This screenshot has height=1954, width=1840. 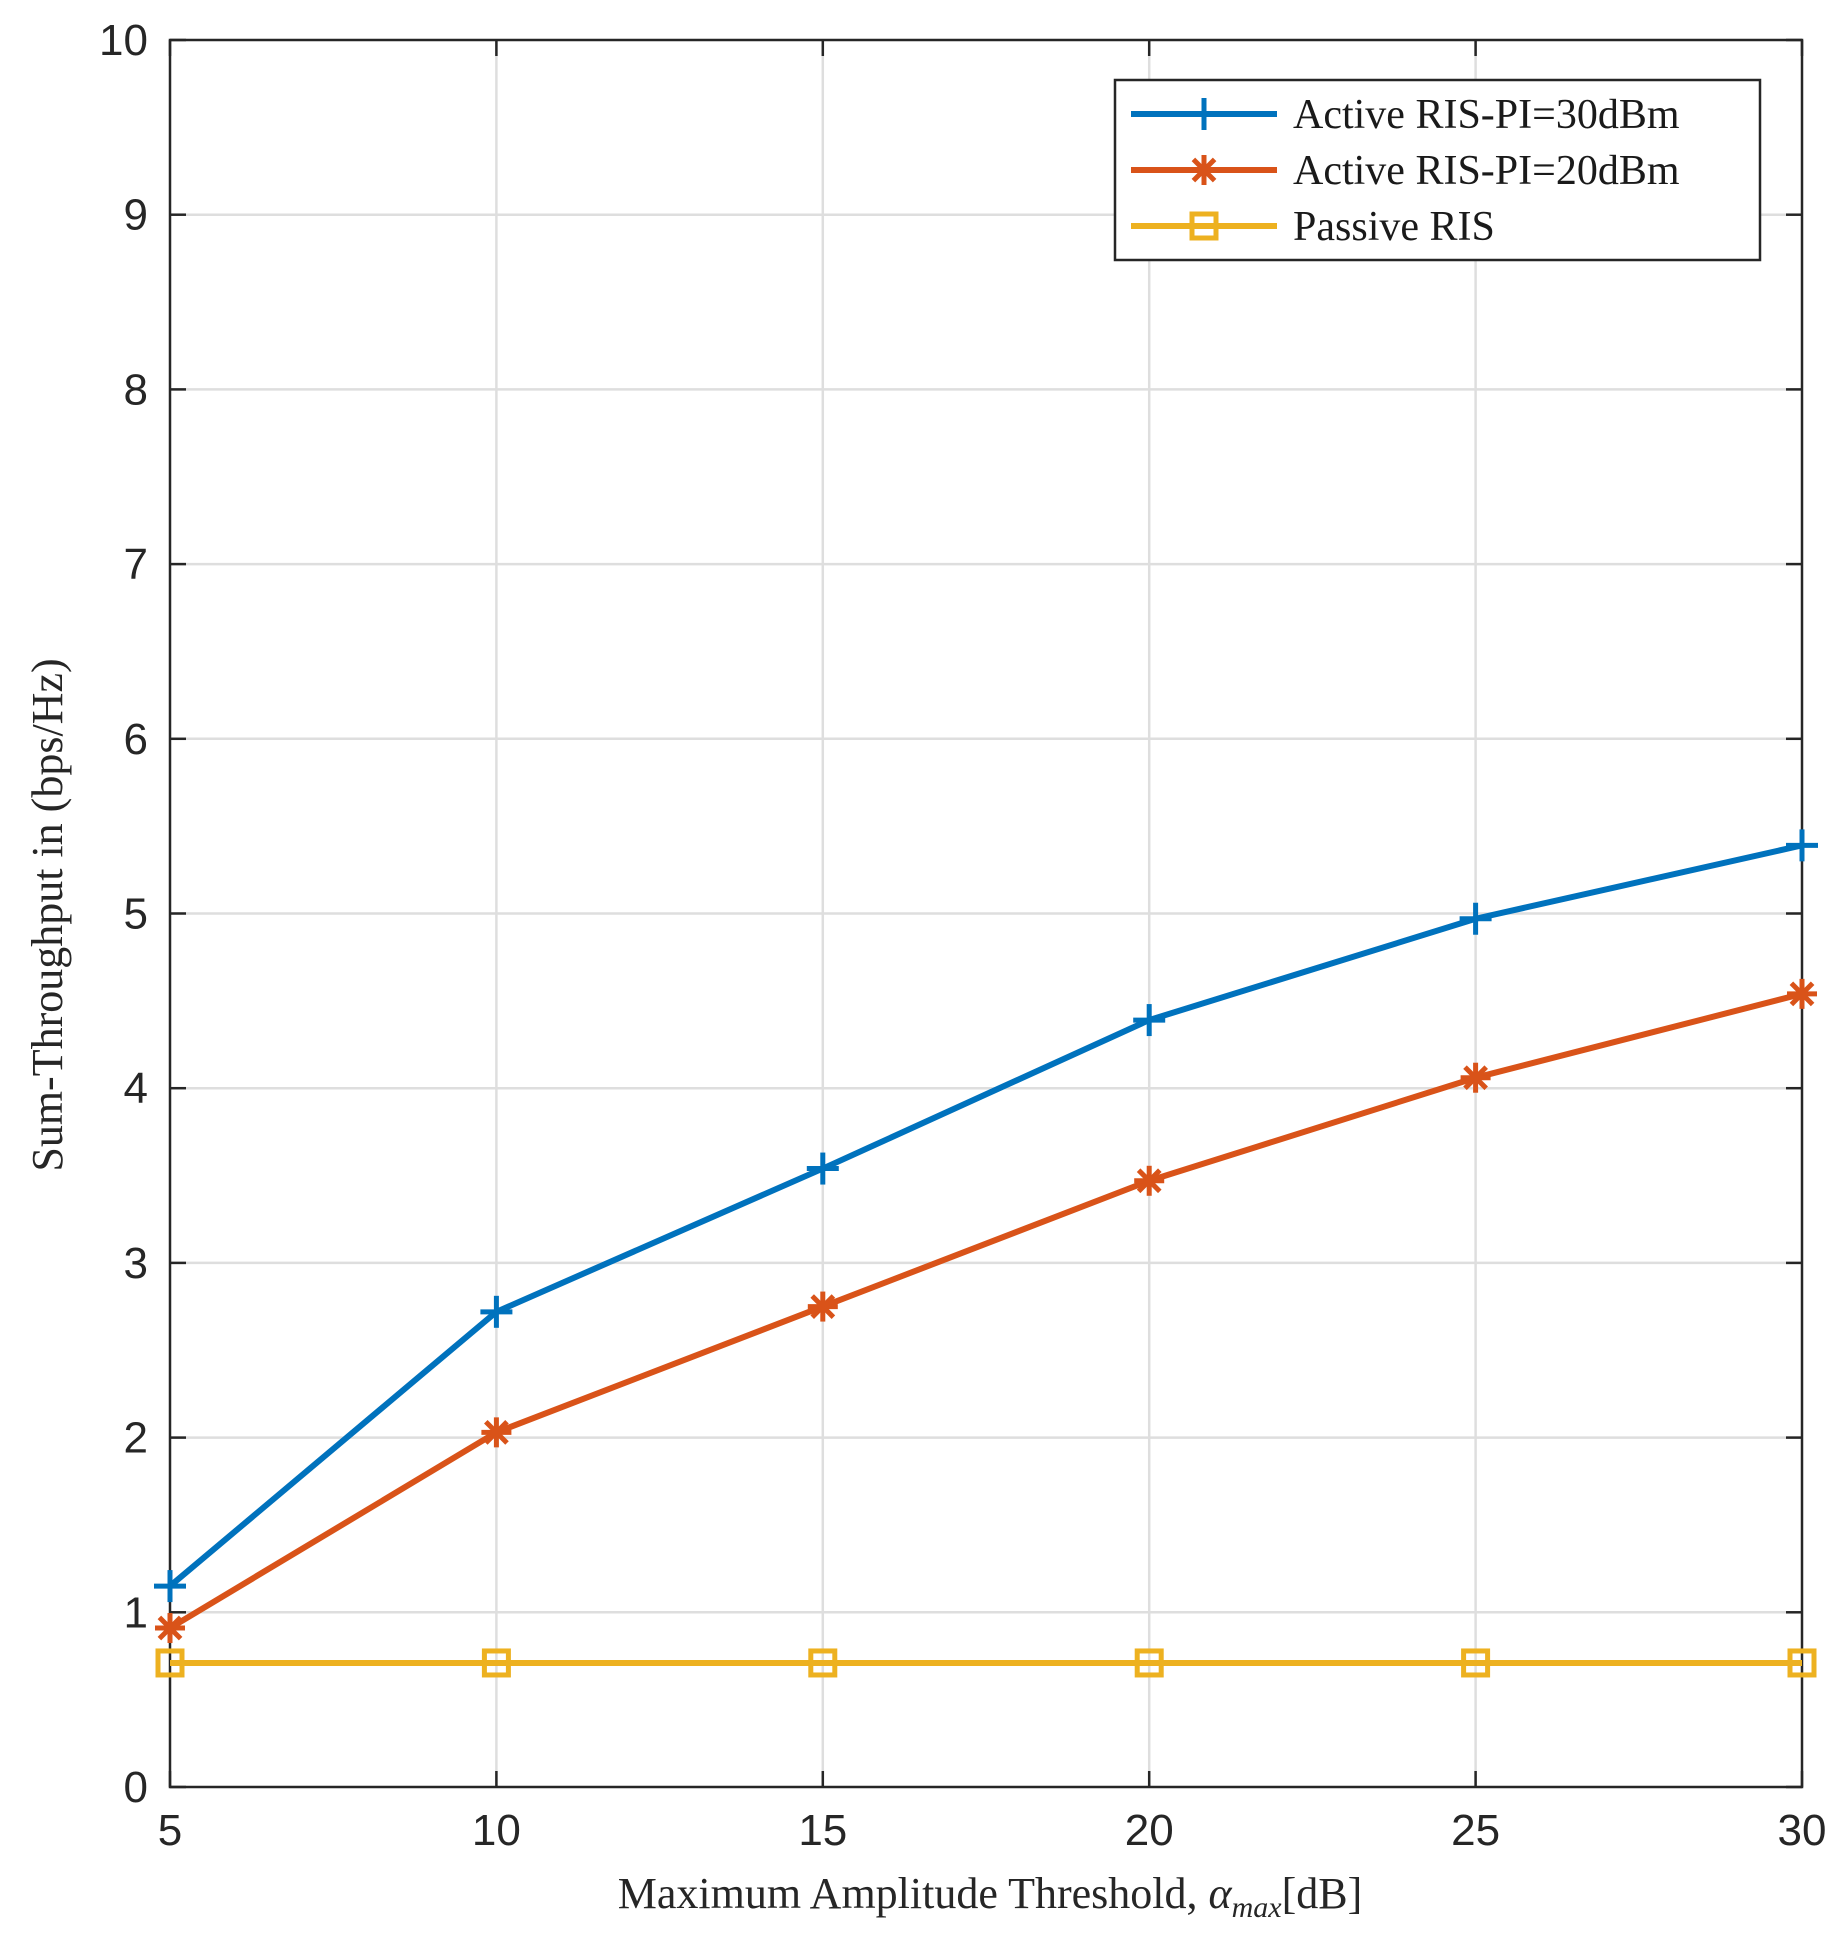 What do you see at coordinates (1475, 1830) in the screenshot?
I see `x-tick-label: 25` at bounding box center [1475, 1830].